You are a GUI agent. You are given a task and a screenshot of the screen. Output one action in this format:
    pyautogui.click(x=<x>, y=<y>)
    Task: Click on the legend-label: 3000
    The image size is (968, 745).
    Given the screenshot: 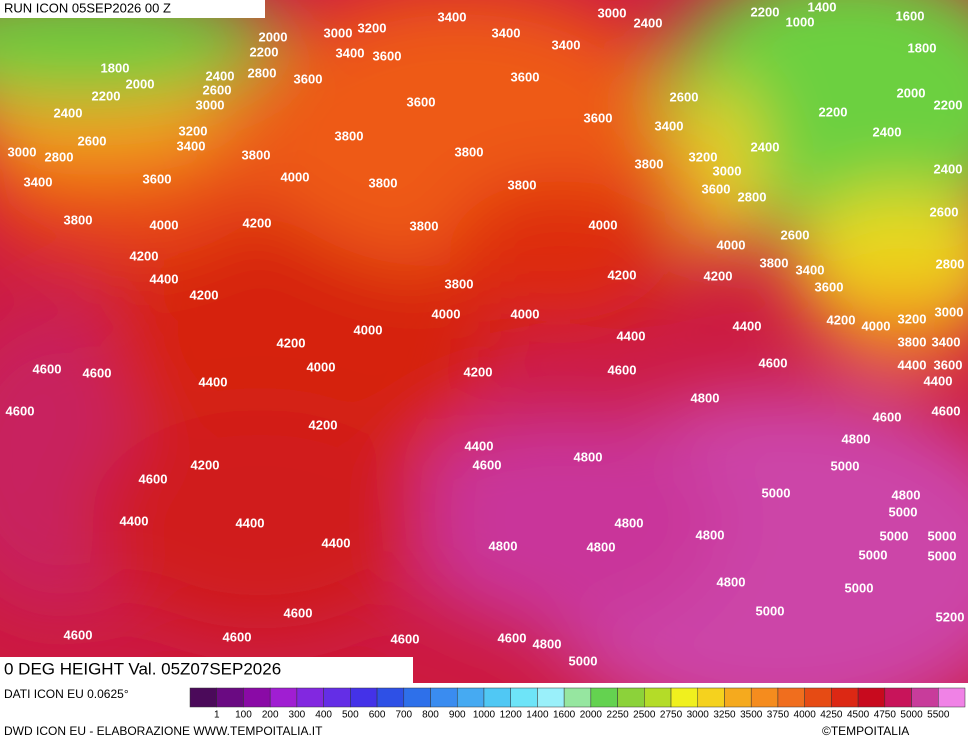 What is the action you would take?
    pyautogui.click(x=698, y=715)
    